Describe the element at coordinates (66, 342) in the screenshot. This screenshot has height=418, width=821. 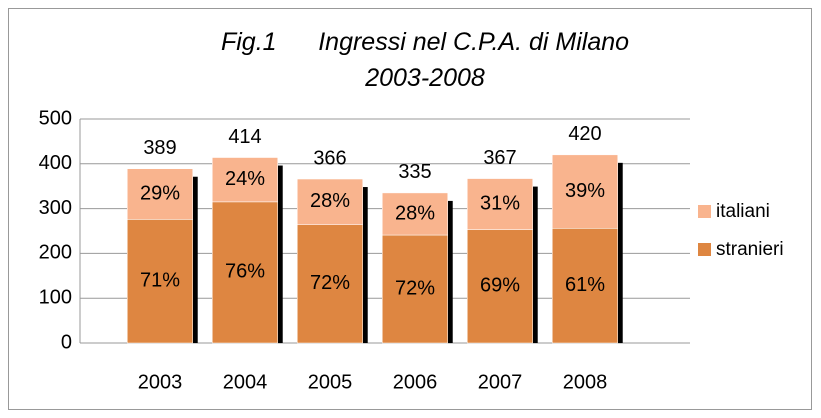
I see `y-tick-label: 0` at that location.